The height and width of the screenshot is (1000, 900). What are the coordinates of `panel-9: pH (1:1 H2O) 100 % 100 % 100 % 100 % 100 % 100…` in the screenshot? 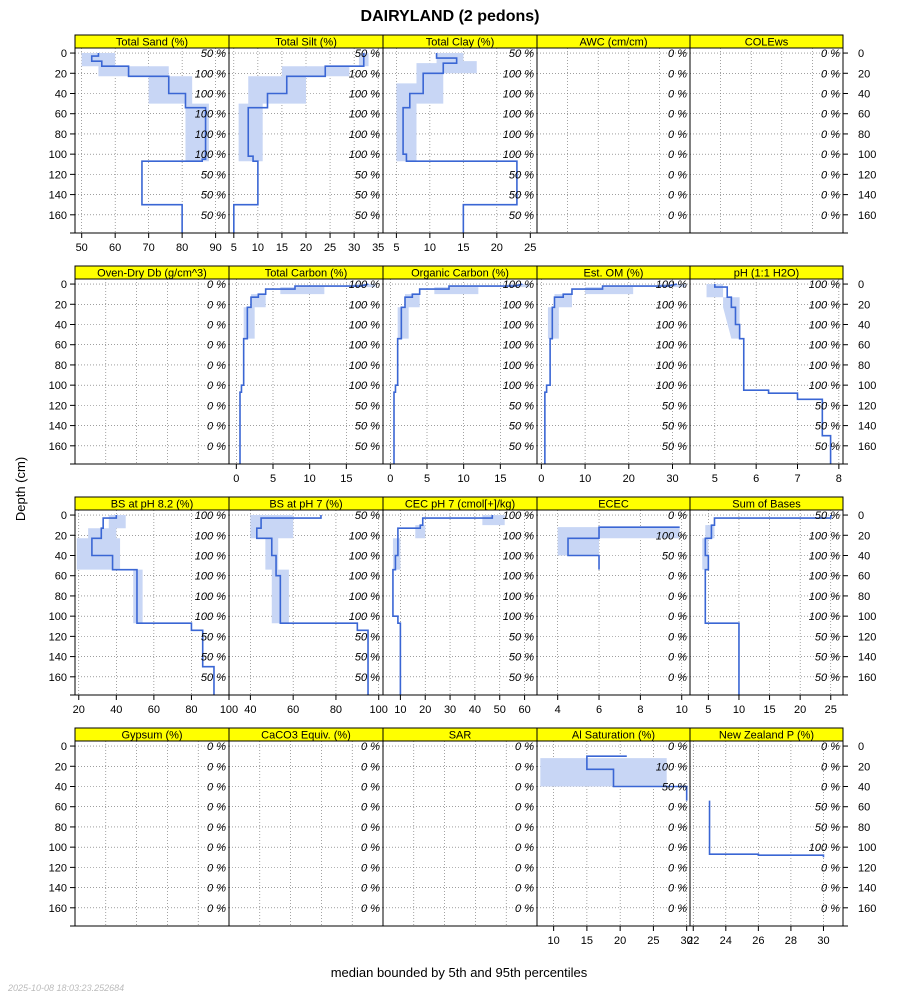 It's located at (766, 375).